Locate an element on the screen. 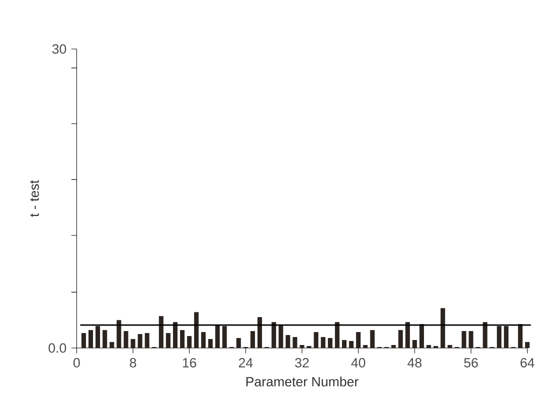 The image size is (543, 419). y-axis-title: t - test is located at coordinates (34, 198).